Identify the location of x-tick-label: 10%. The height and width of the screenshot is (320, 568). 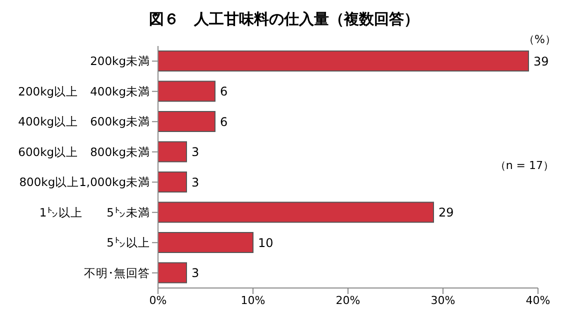
(253, 300).